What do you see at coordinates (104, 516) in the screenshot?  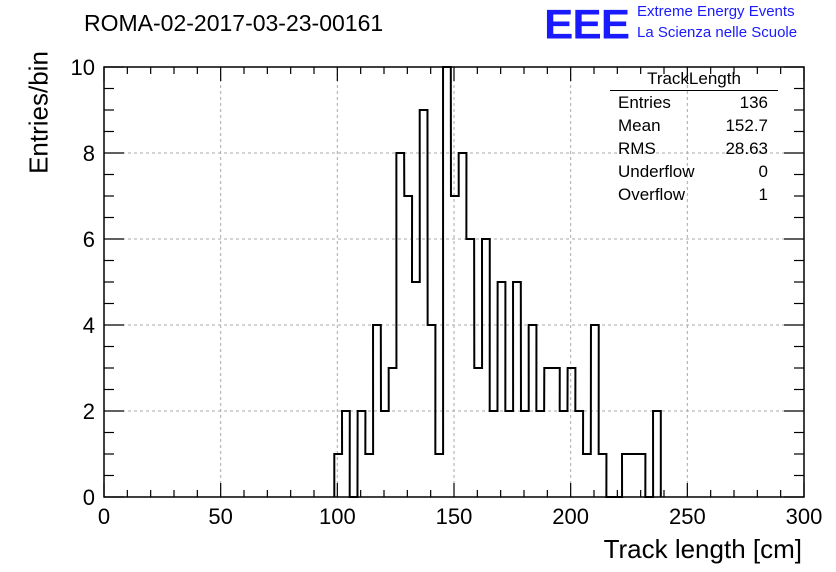 I see `x-tick-label: 0` at bounding box center [104, 516].